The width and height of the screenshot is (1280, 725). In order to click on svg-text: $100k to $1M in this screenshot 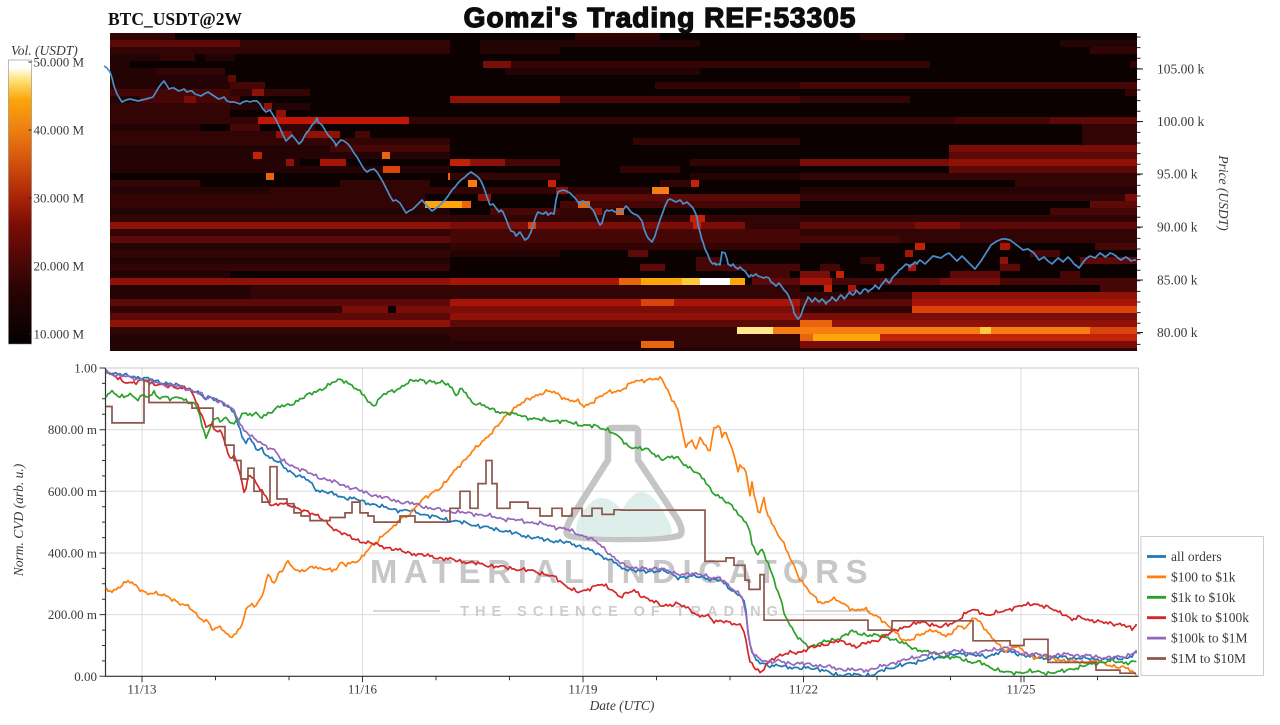, I will do `click(1209, 638)`.